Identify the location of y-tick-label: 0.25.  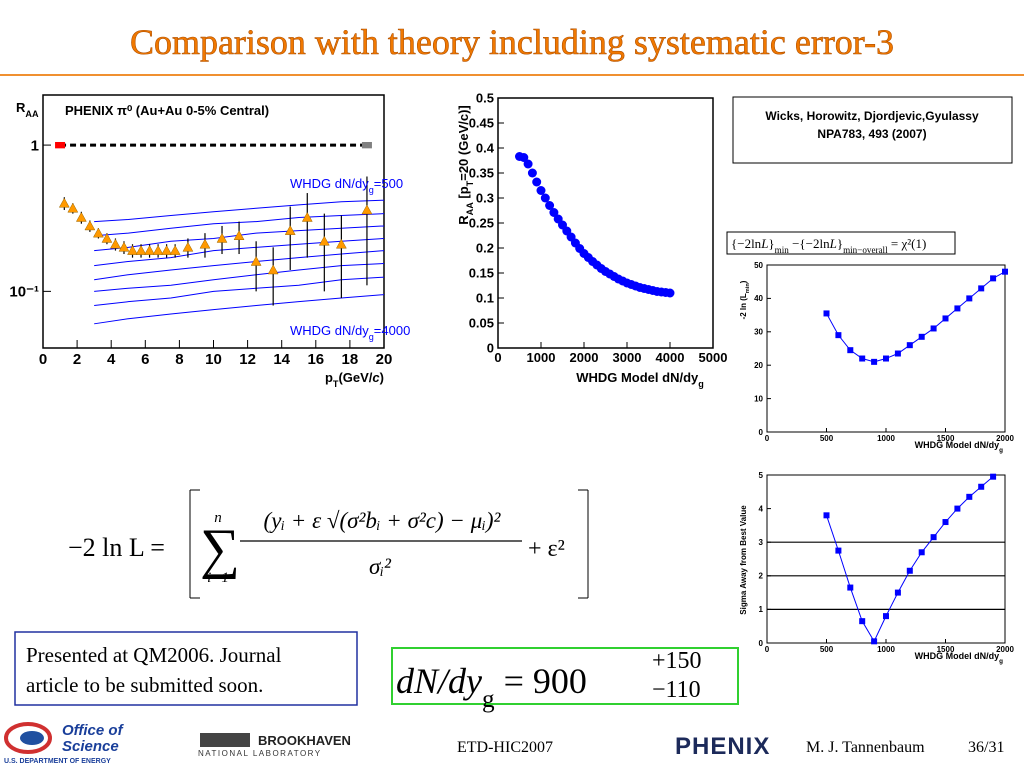
(481, 223).